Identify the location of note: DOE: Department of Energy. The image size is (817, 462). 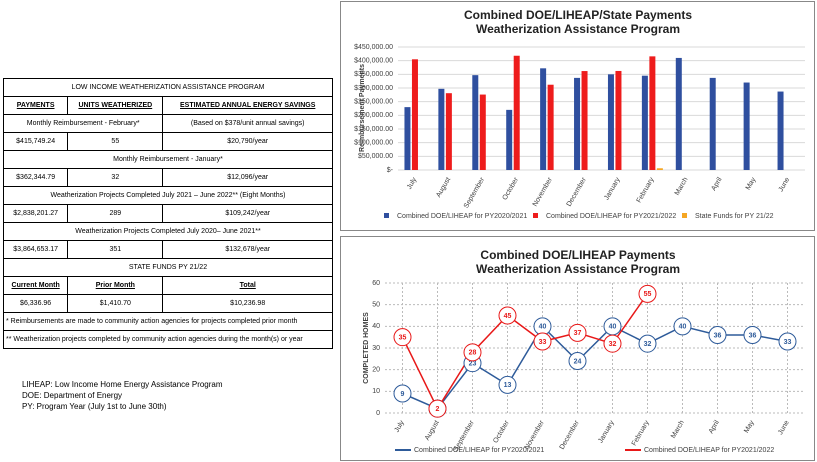
(72, 395).